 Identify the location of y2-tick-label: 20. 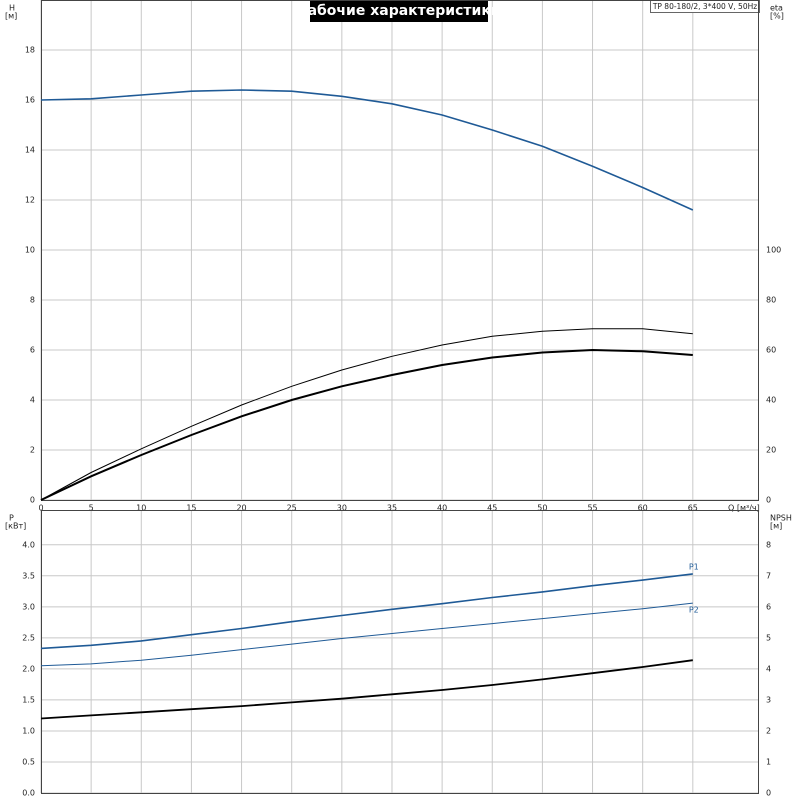
(771, 450).